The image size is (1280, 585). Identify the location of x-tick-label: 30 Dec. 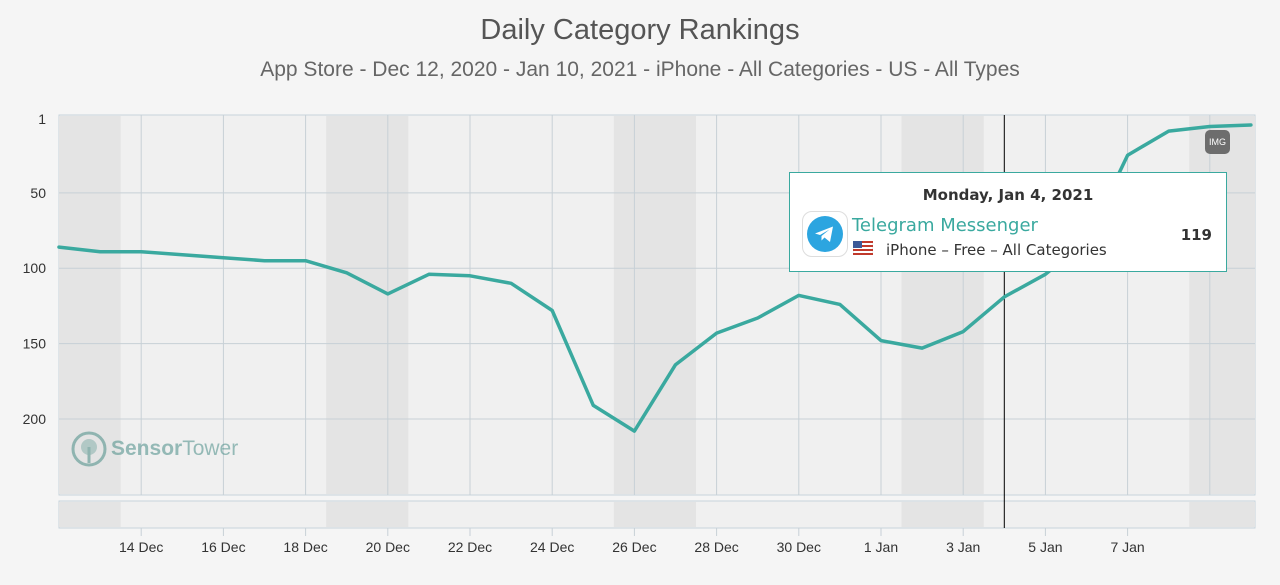
(799, 547).